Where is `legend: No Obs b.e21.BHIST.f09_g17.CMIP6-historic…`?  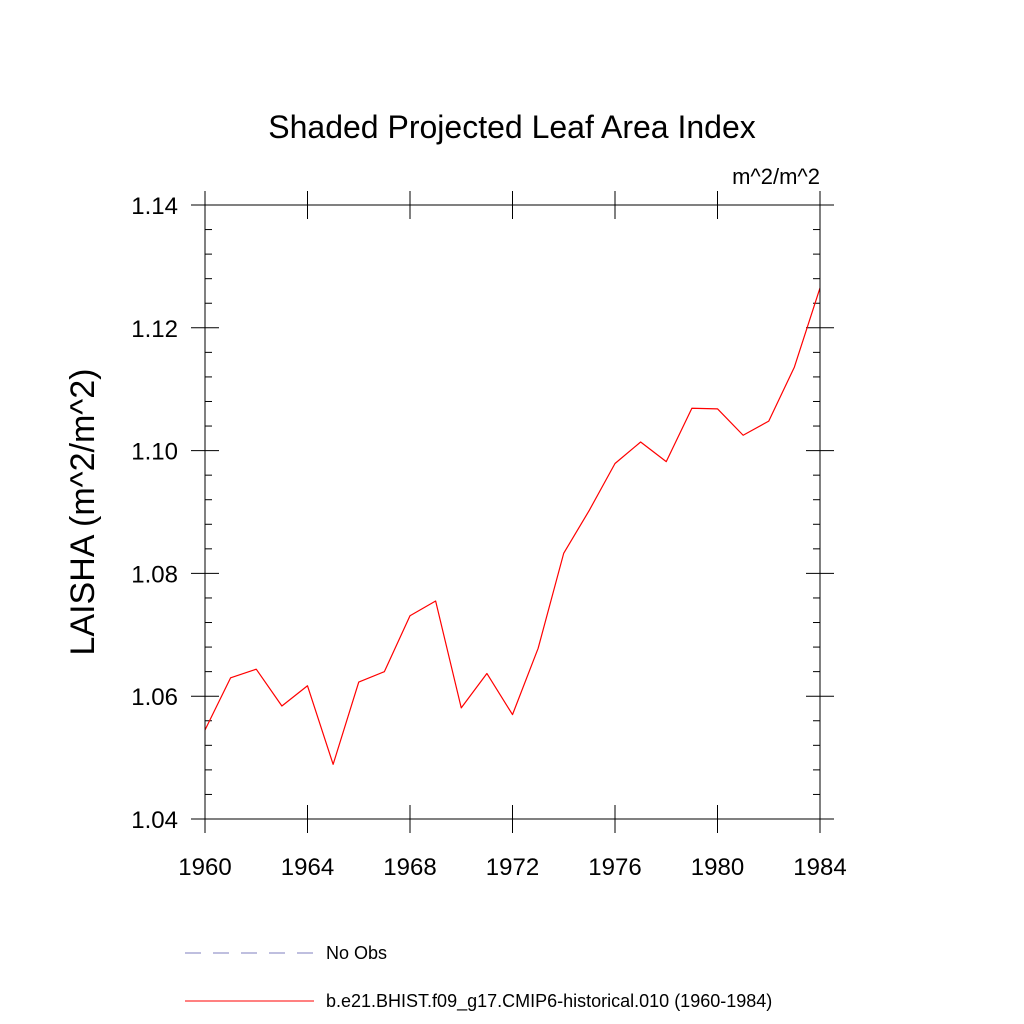
legend: No Obs b.e21.BHIST.f09_g17.CMIP6-historic… is located at coordinates (478, 977).